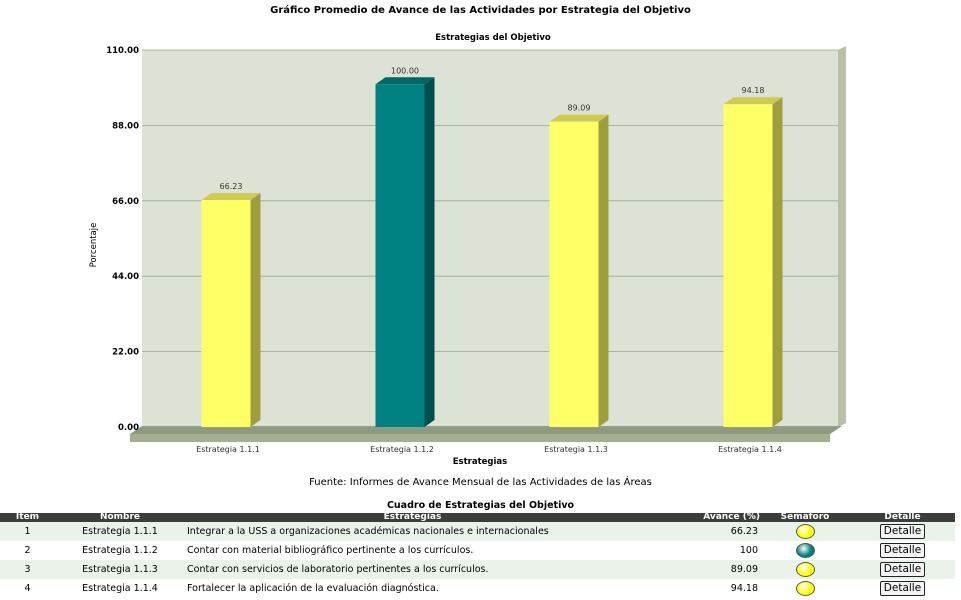 The width and height of the screenshot is (961, 600). What do you see at coordinates (27, 531) in the screenshot?
I see `cell-item: 1` at bounding box center [27, 531].